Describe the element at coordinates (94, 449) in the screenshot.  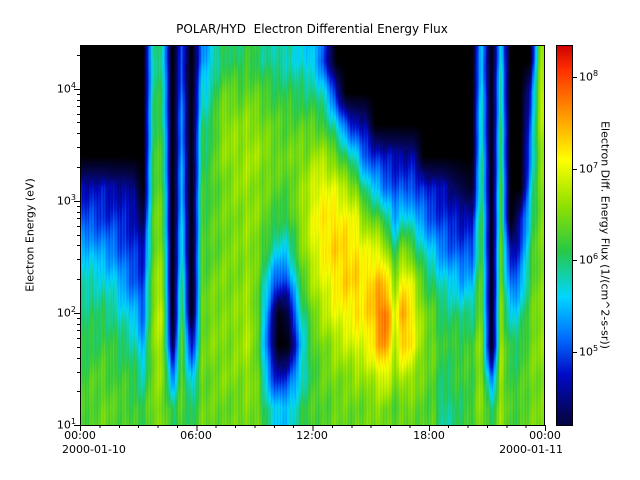
I see `date-label-left: 2000-01-10` at that location.